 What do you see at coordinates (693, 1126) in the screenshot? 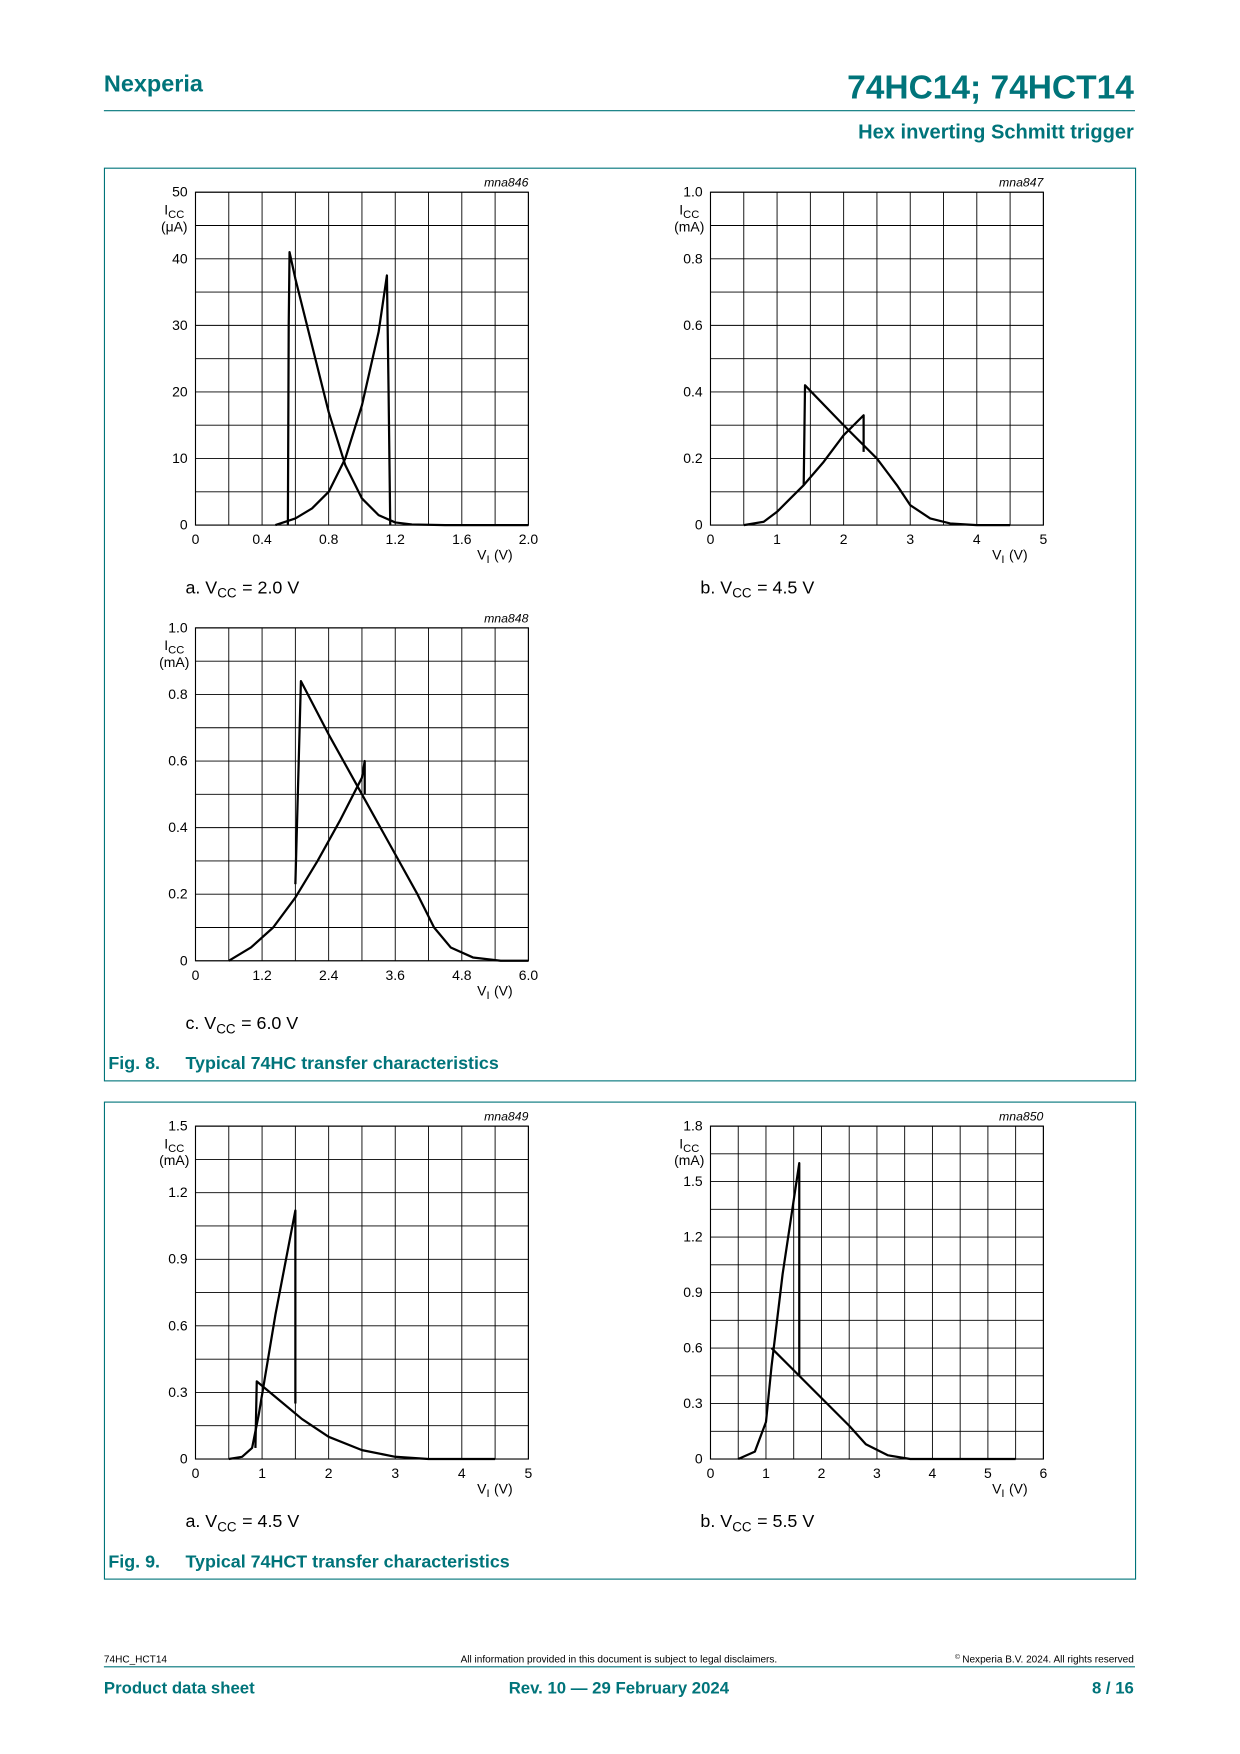
I see `y-tick-label: 1.8` at bounding box center [693, 1126].